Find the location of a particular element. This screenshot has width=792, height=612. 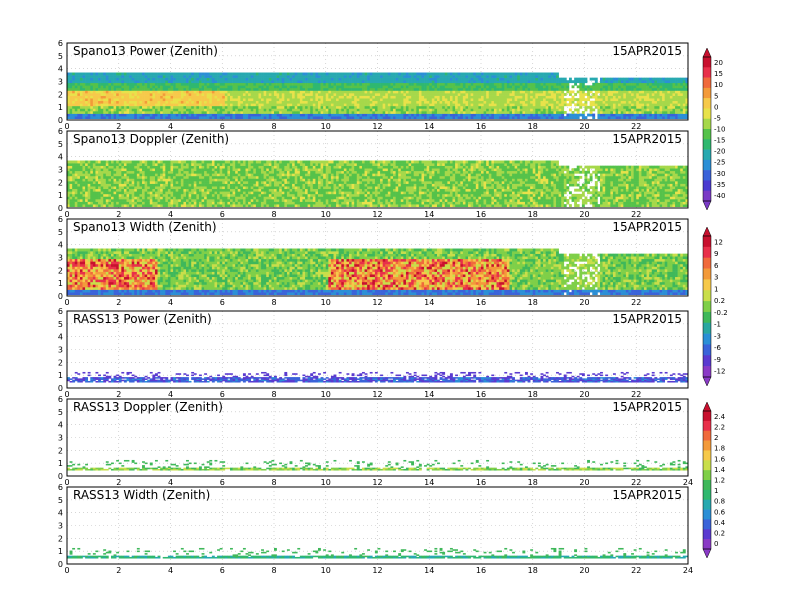

y-tick-label: 1 is located at coordinates (60, 107).